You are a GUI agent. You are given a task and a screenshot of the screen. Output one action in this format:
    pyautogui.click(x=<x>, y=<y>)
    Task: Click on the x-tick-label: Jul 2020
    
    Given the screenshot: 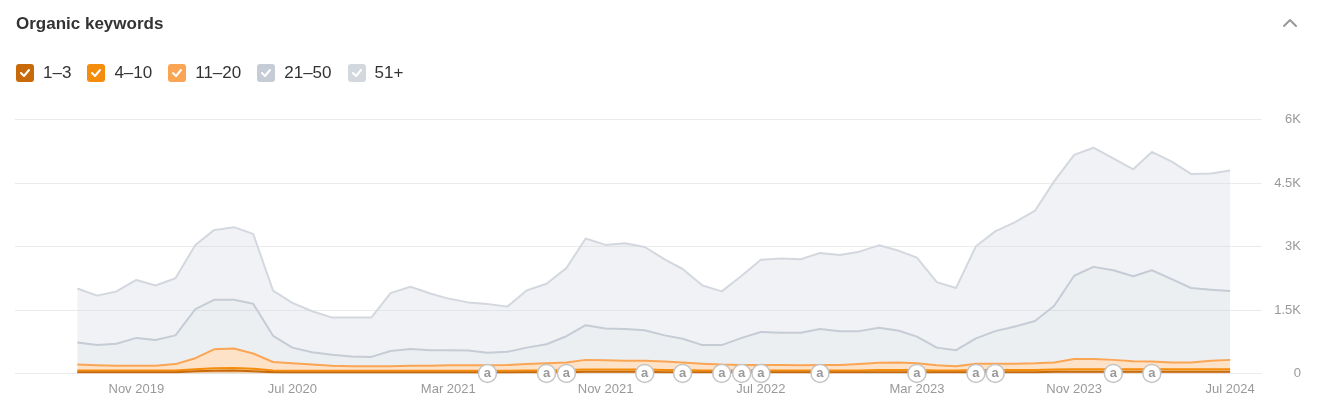 What is the action you would take?
    pyautogui.click(x=292, y=388)
    